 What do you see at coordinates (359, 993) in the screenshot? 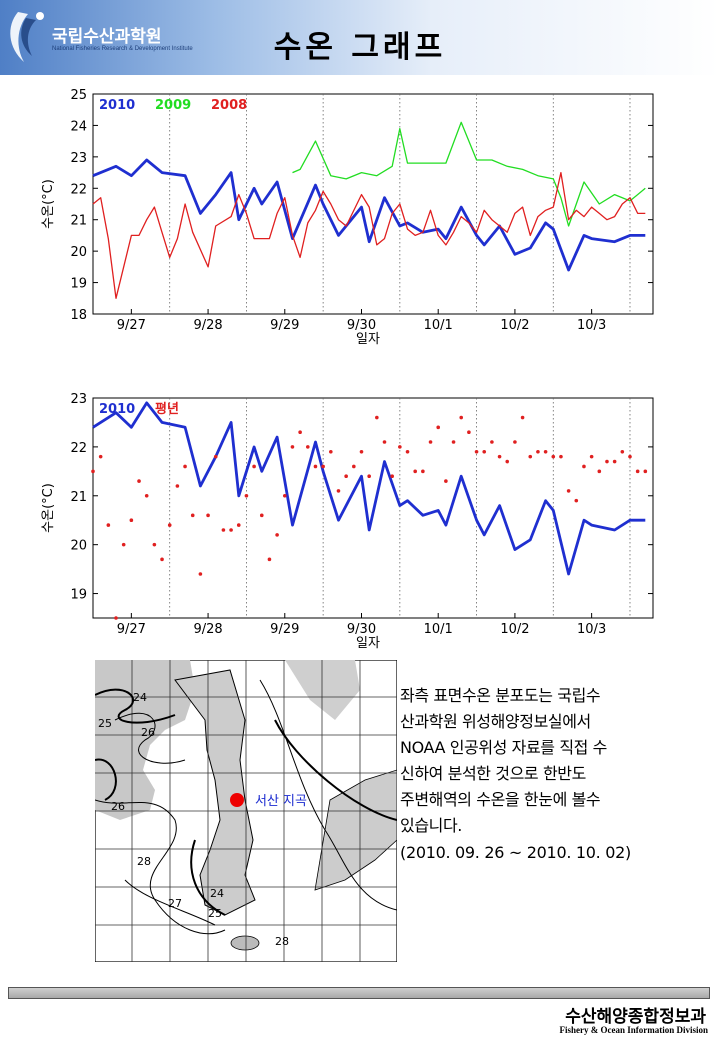
I see `footer-divider` at bounding box center [359, 993].